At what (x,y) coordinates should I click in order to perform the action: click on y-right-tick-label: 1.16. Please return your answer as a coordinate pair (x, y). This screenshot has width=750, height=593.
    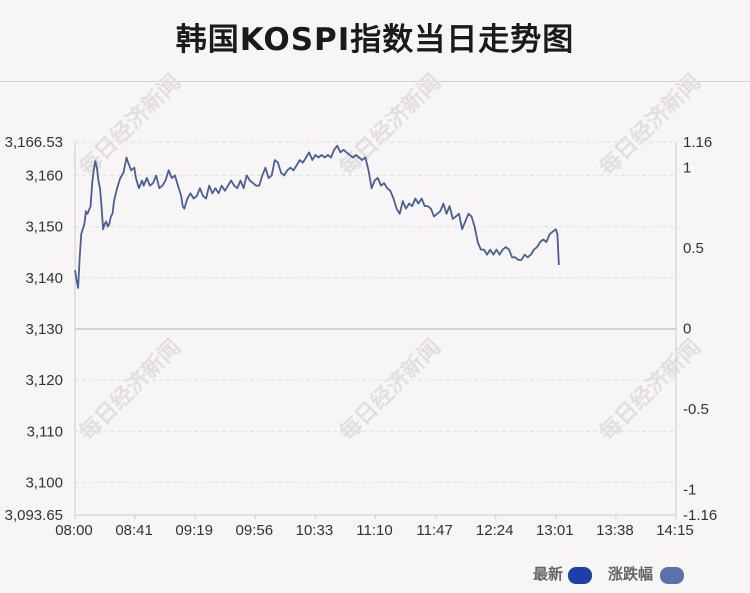
    Looking at the image, I should click on (697, 142).